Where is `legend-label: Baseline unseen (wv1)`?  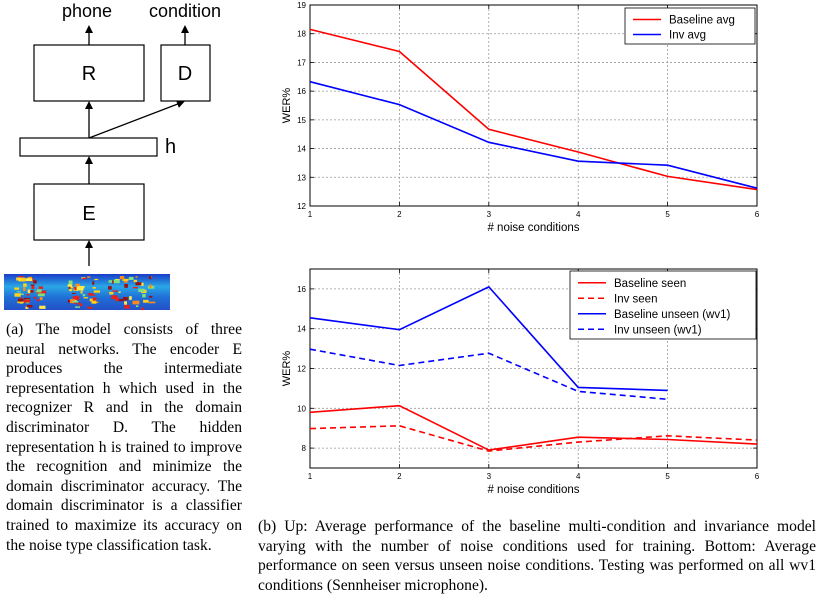
legend-label: Baseline unseen (wv1) is located at coordinates (672, 315).